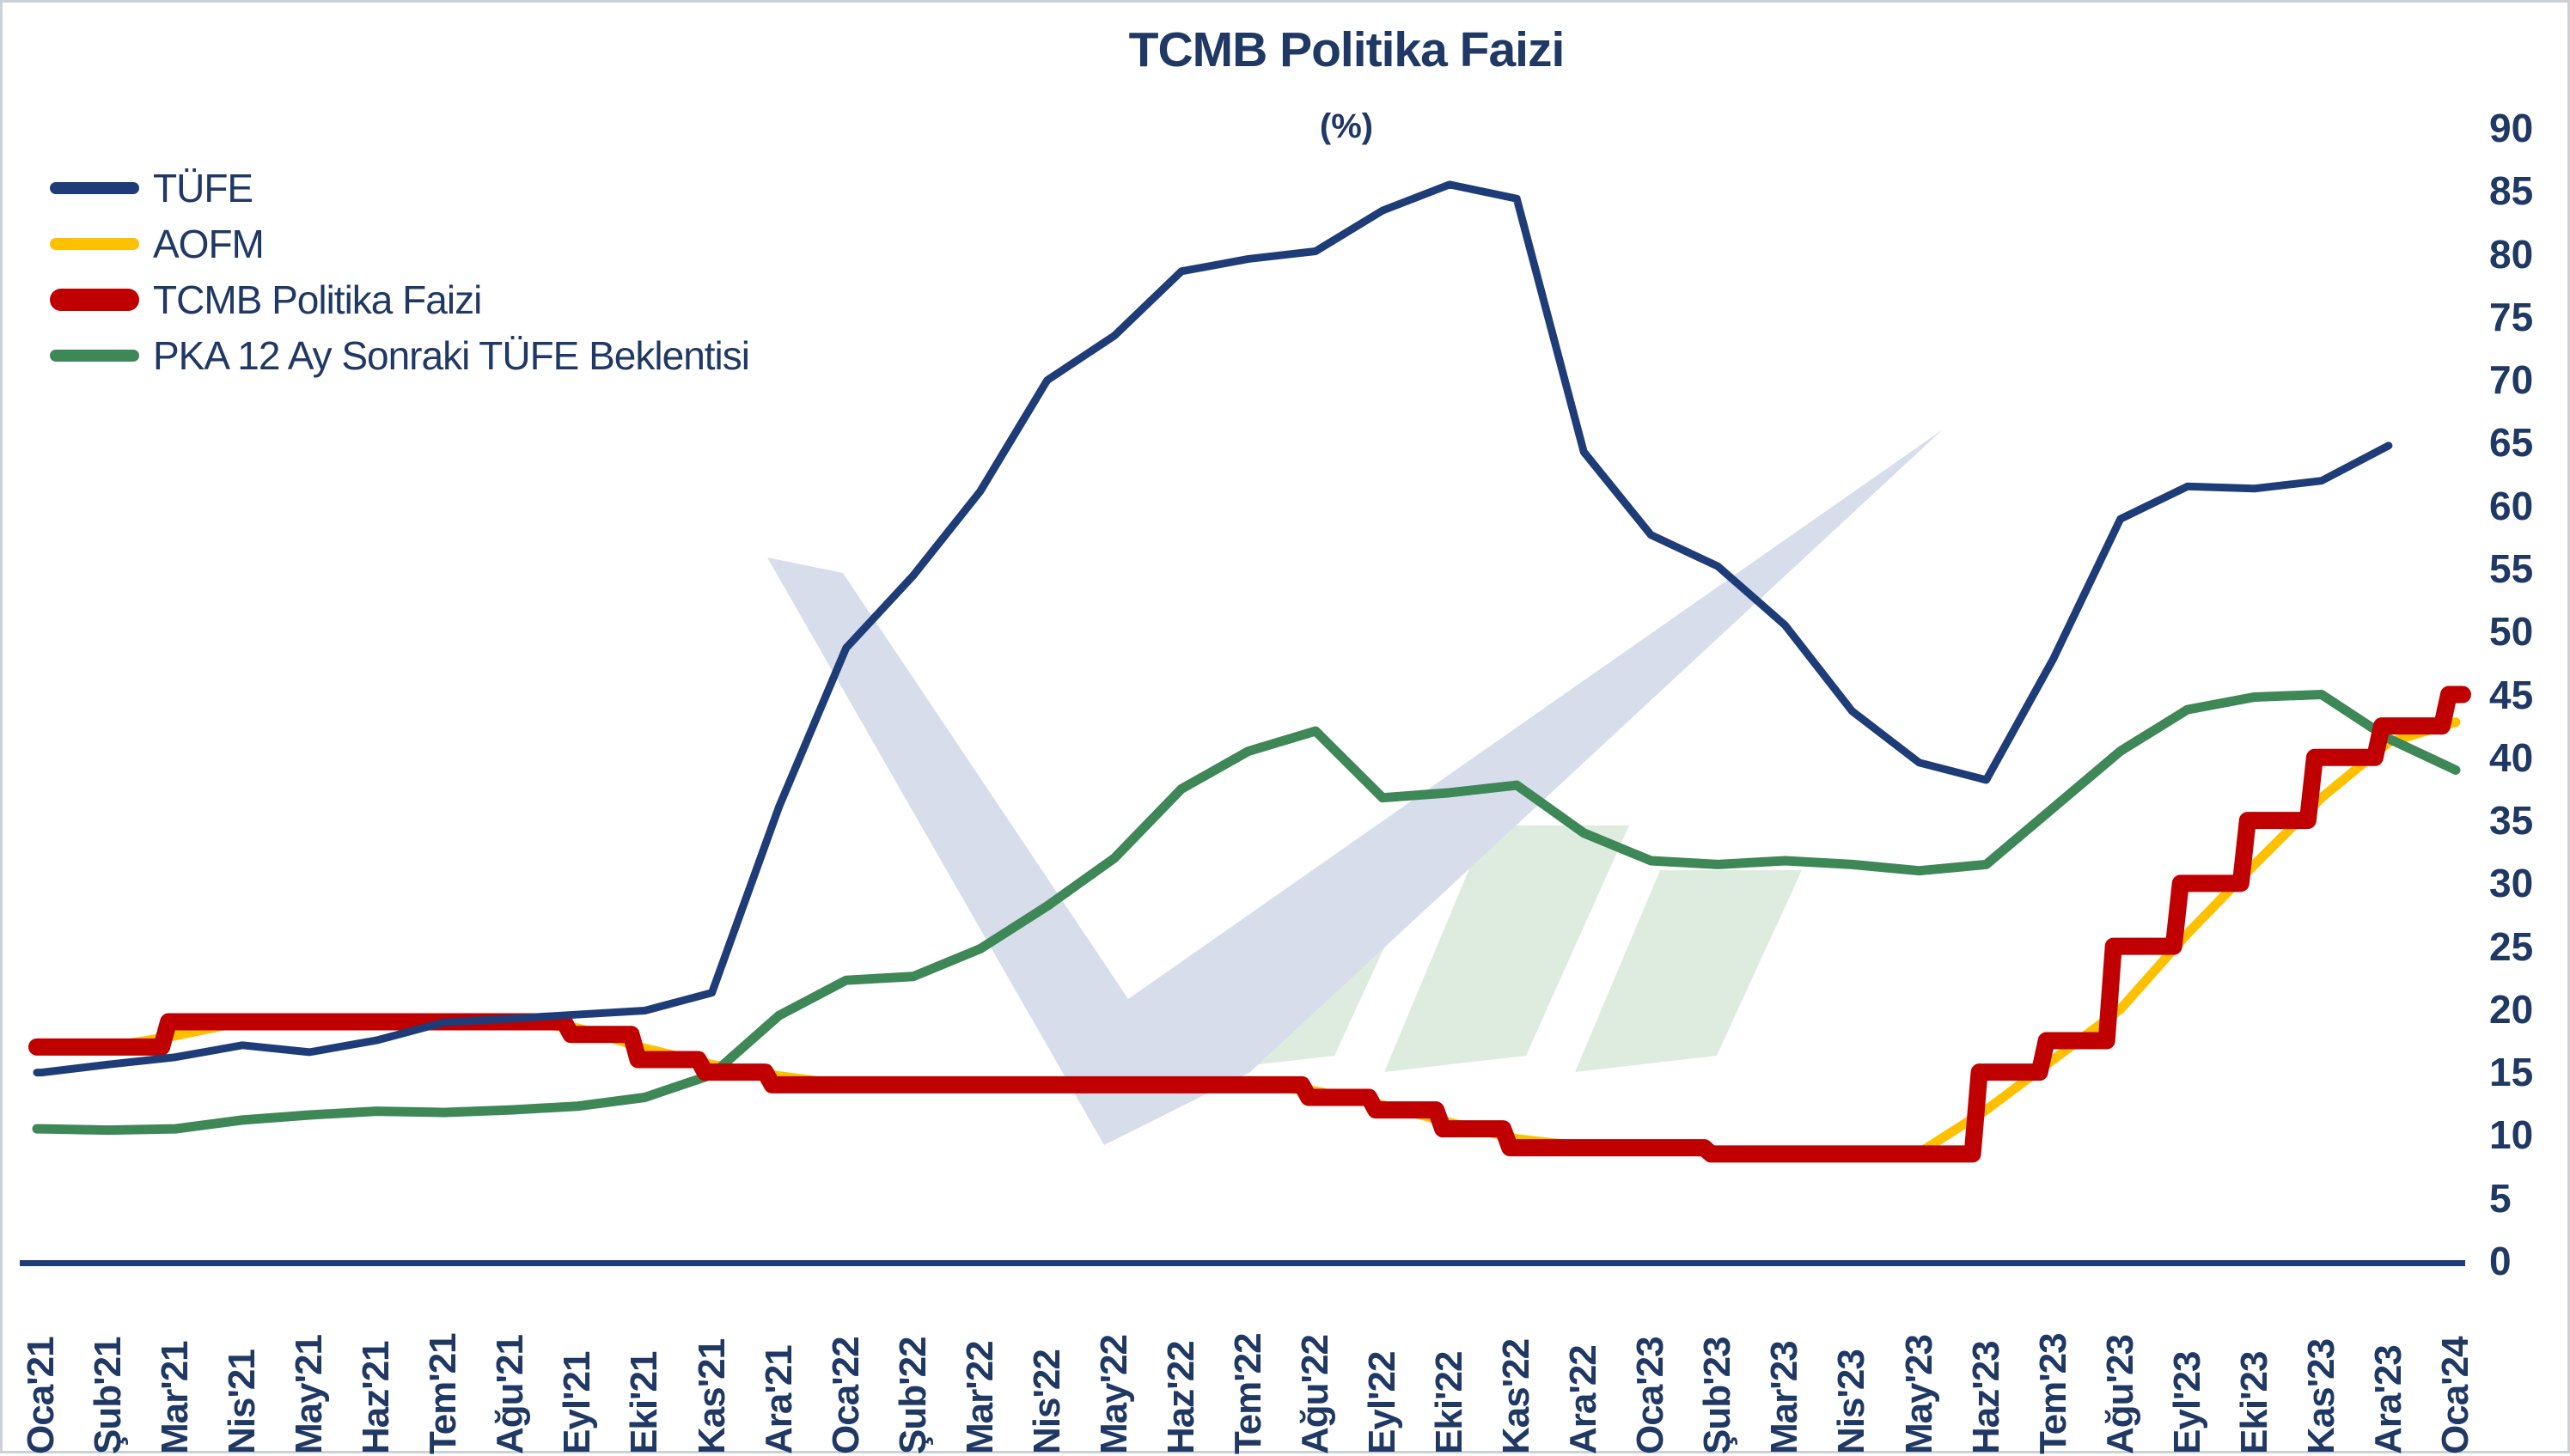  What do you see at coordinates (95, 244) in the screenshot?
I see `legend-swatch-aofm` at bounding box center [95, 244].